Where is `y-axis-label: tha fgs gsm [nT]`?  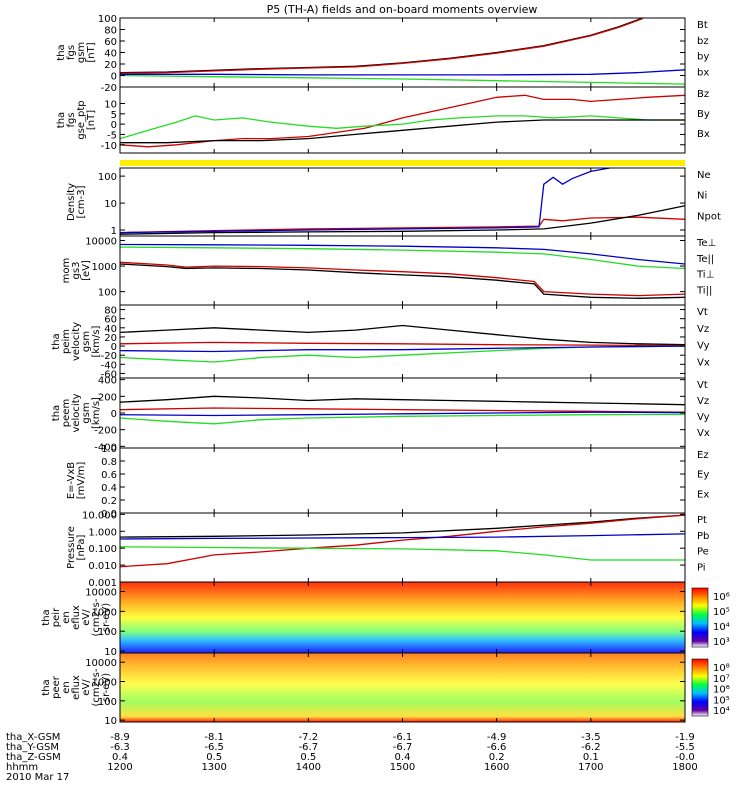
y-axis-label: tha fgs gsm [nT] is located at coordinates (76, 52).